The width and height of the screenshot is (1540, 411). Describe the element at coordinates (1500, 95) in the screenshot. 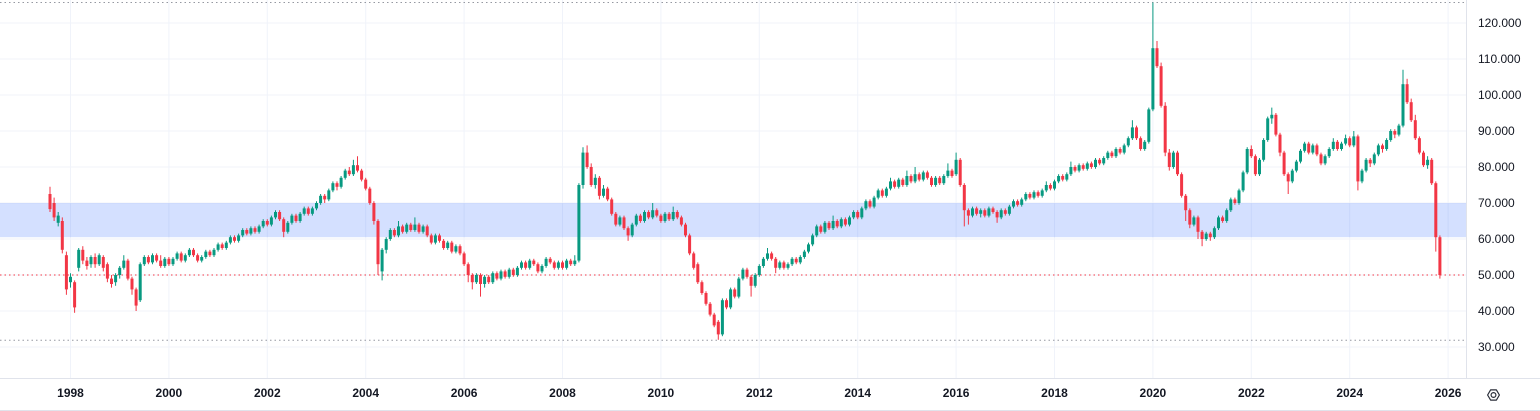

I see `price-axis-label: 100.000` at that location.